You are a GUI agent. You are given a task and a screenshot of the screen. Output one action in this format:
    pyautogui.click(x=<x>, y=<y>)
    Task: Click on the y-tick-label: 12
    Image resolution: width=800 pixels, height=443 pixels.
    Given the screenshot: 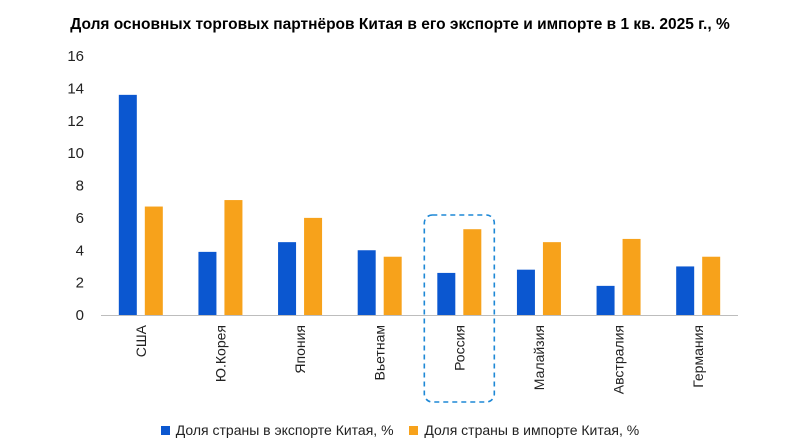 What is the action you would take?
    pyautogui.click(x=75, y=121)
    